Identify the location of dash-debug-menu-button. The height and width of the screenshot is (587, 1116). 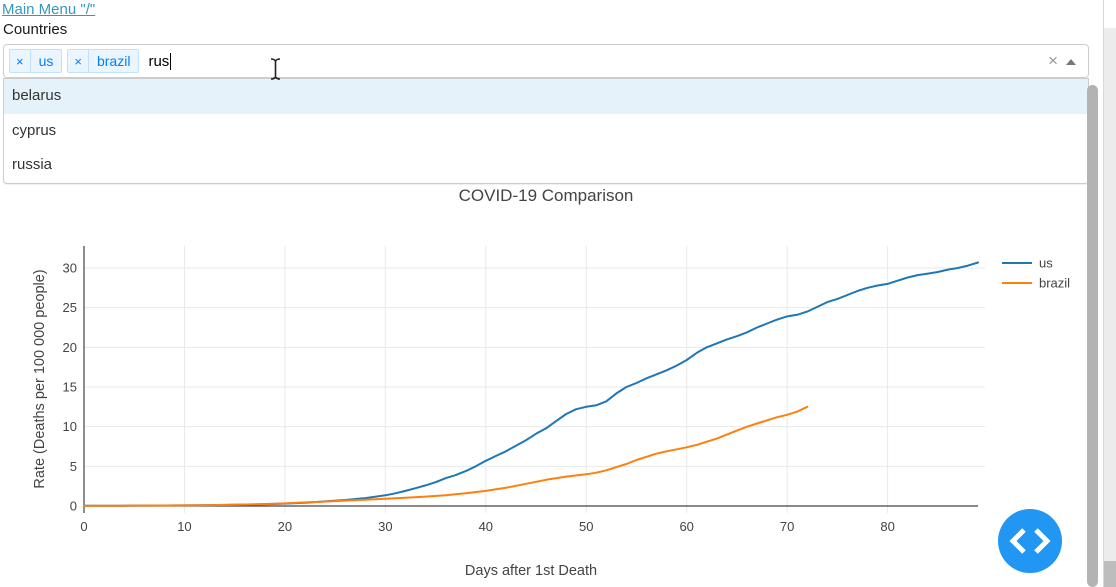
(1030, 541).